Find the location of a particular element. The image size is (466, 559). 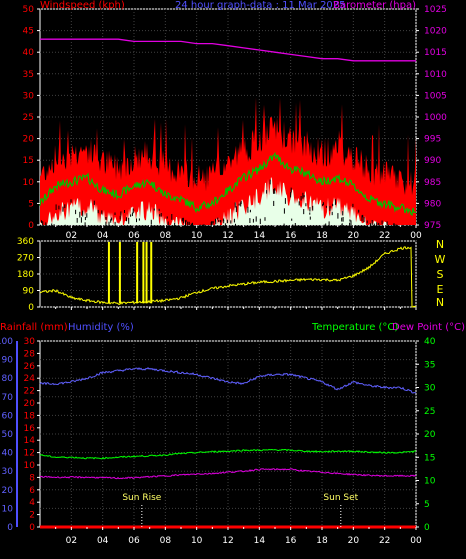

windspeed-tick-label: 15 is located at coordinates (28, 161).